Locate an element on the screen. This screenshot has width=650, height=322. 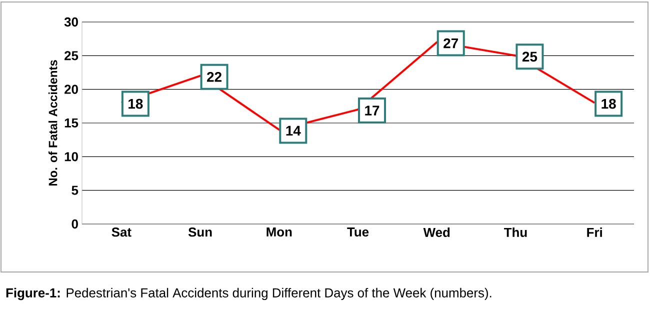
data-label: 25 is located at coordinates (530, 57).